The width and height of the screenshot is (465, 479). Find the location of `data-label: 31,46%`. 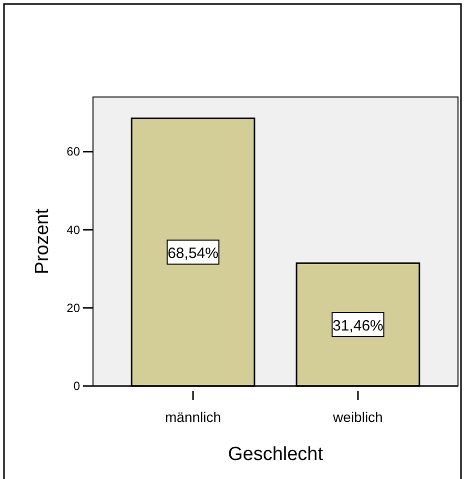

data-label: 31,46% is located at coordinates (358, 326).